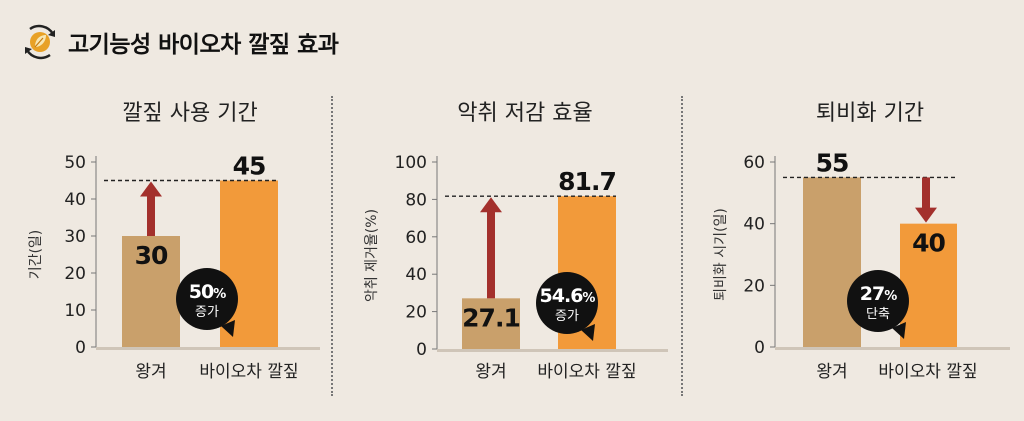  Describe the element at coordinates (416, 200) in the screenshot. I see `y-tick-label: 80` at that location.